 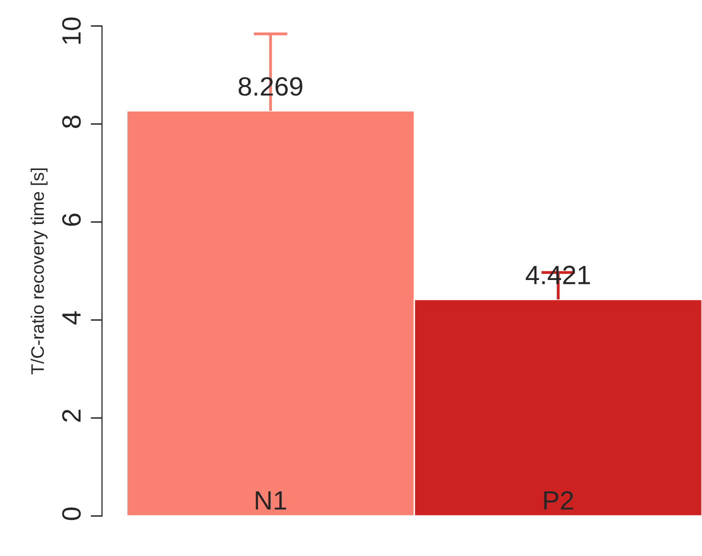 I want to click on x-tick-label: N1, so click(x=271, y=500).